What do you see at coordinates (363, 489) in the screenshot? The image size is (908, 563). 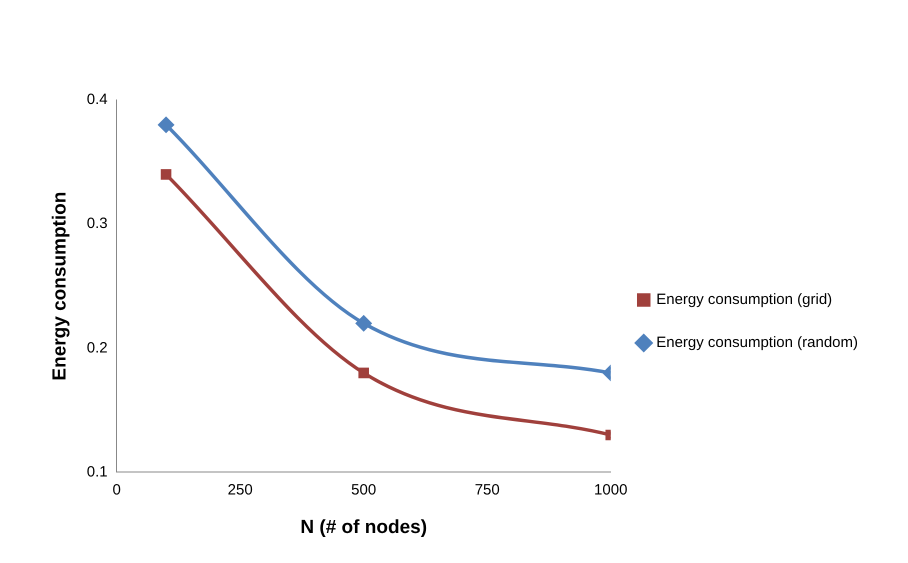 I see `x-tick-label: 500` at bounding box center [363, 489].